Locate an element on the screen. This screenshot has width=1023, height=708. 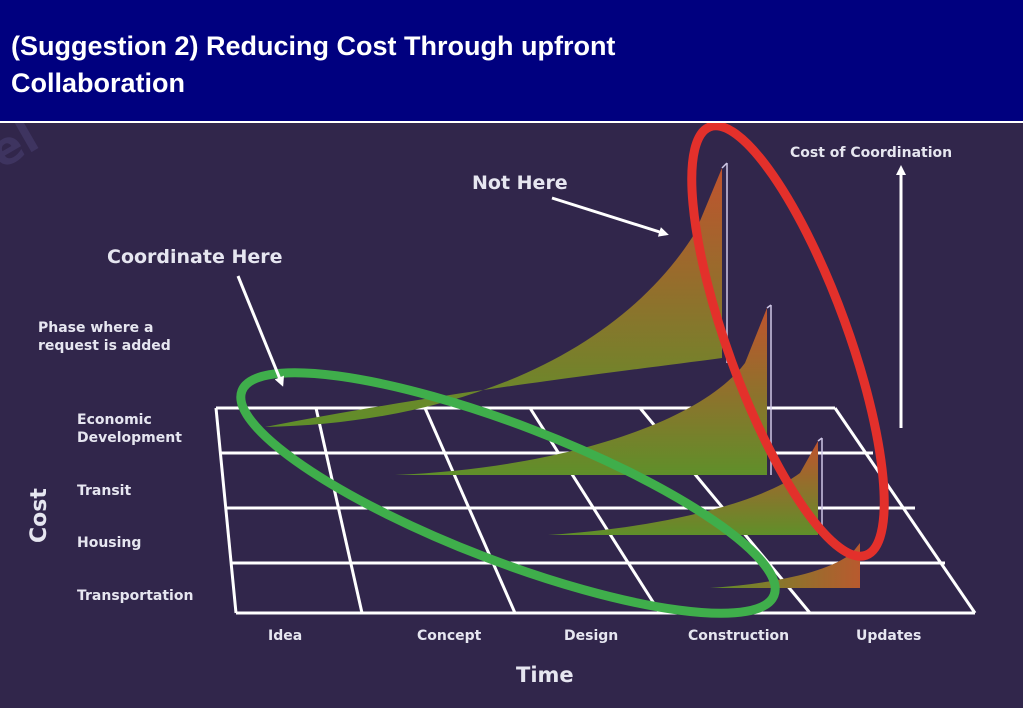
column-label-updates: Updates is located at coordinates (888, 636).